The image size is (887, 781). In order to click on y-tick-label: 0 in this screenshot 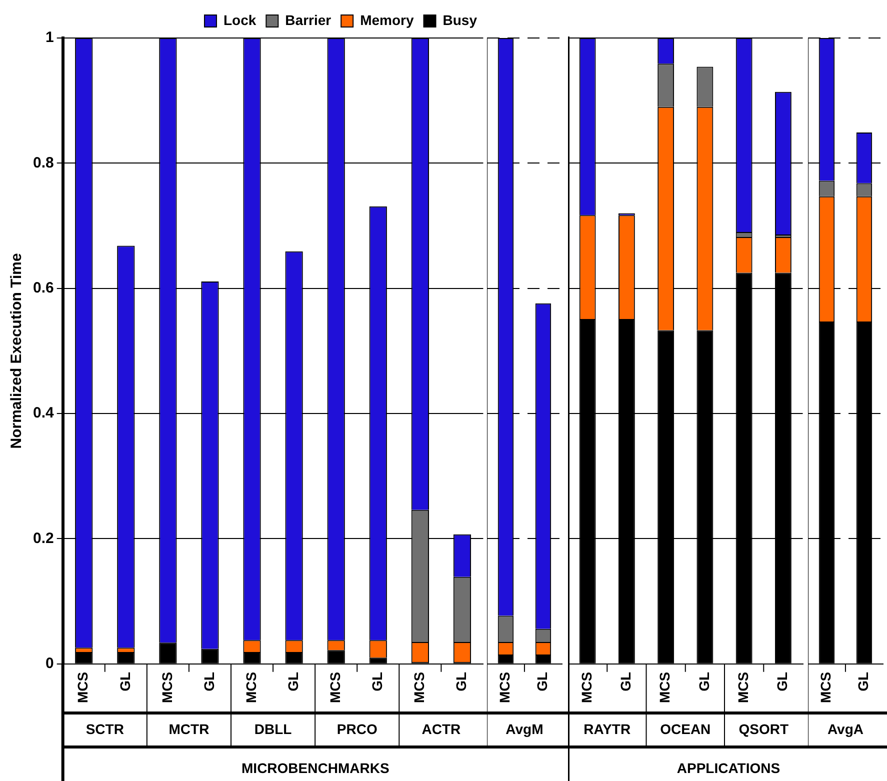, I will do `click(50, 663)`.